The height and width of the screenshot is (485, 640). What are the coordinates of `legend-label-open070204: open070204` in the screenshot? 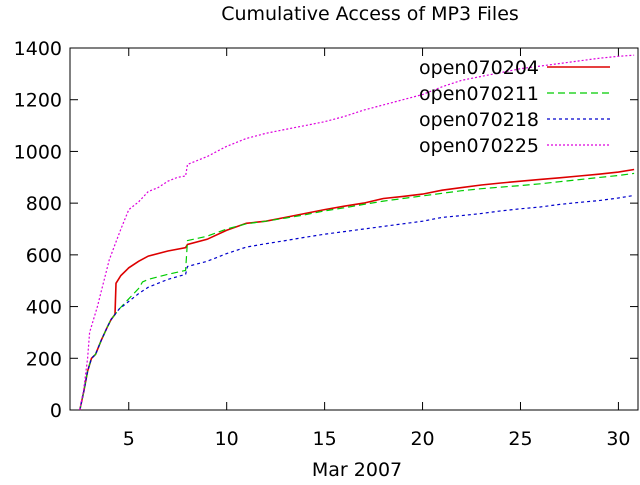 It's located at (479, 68).